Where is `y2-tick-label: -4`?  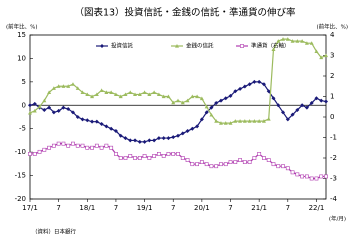
y2-tick-label: -4 is located at coordinates (334, 199).